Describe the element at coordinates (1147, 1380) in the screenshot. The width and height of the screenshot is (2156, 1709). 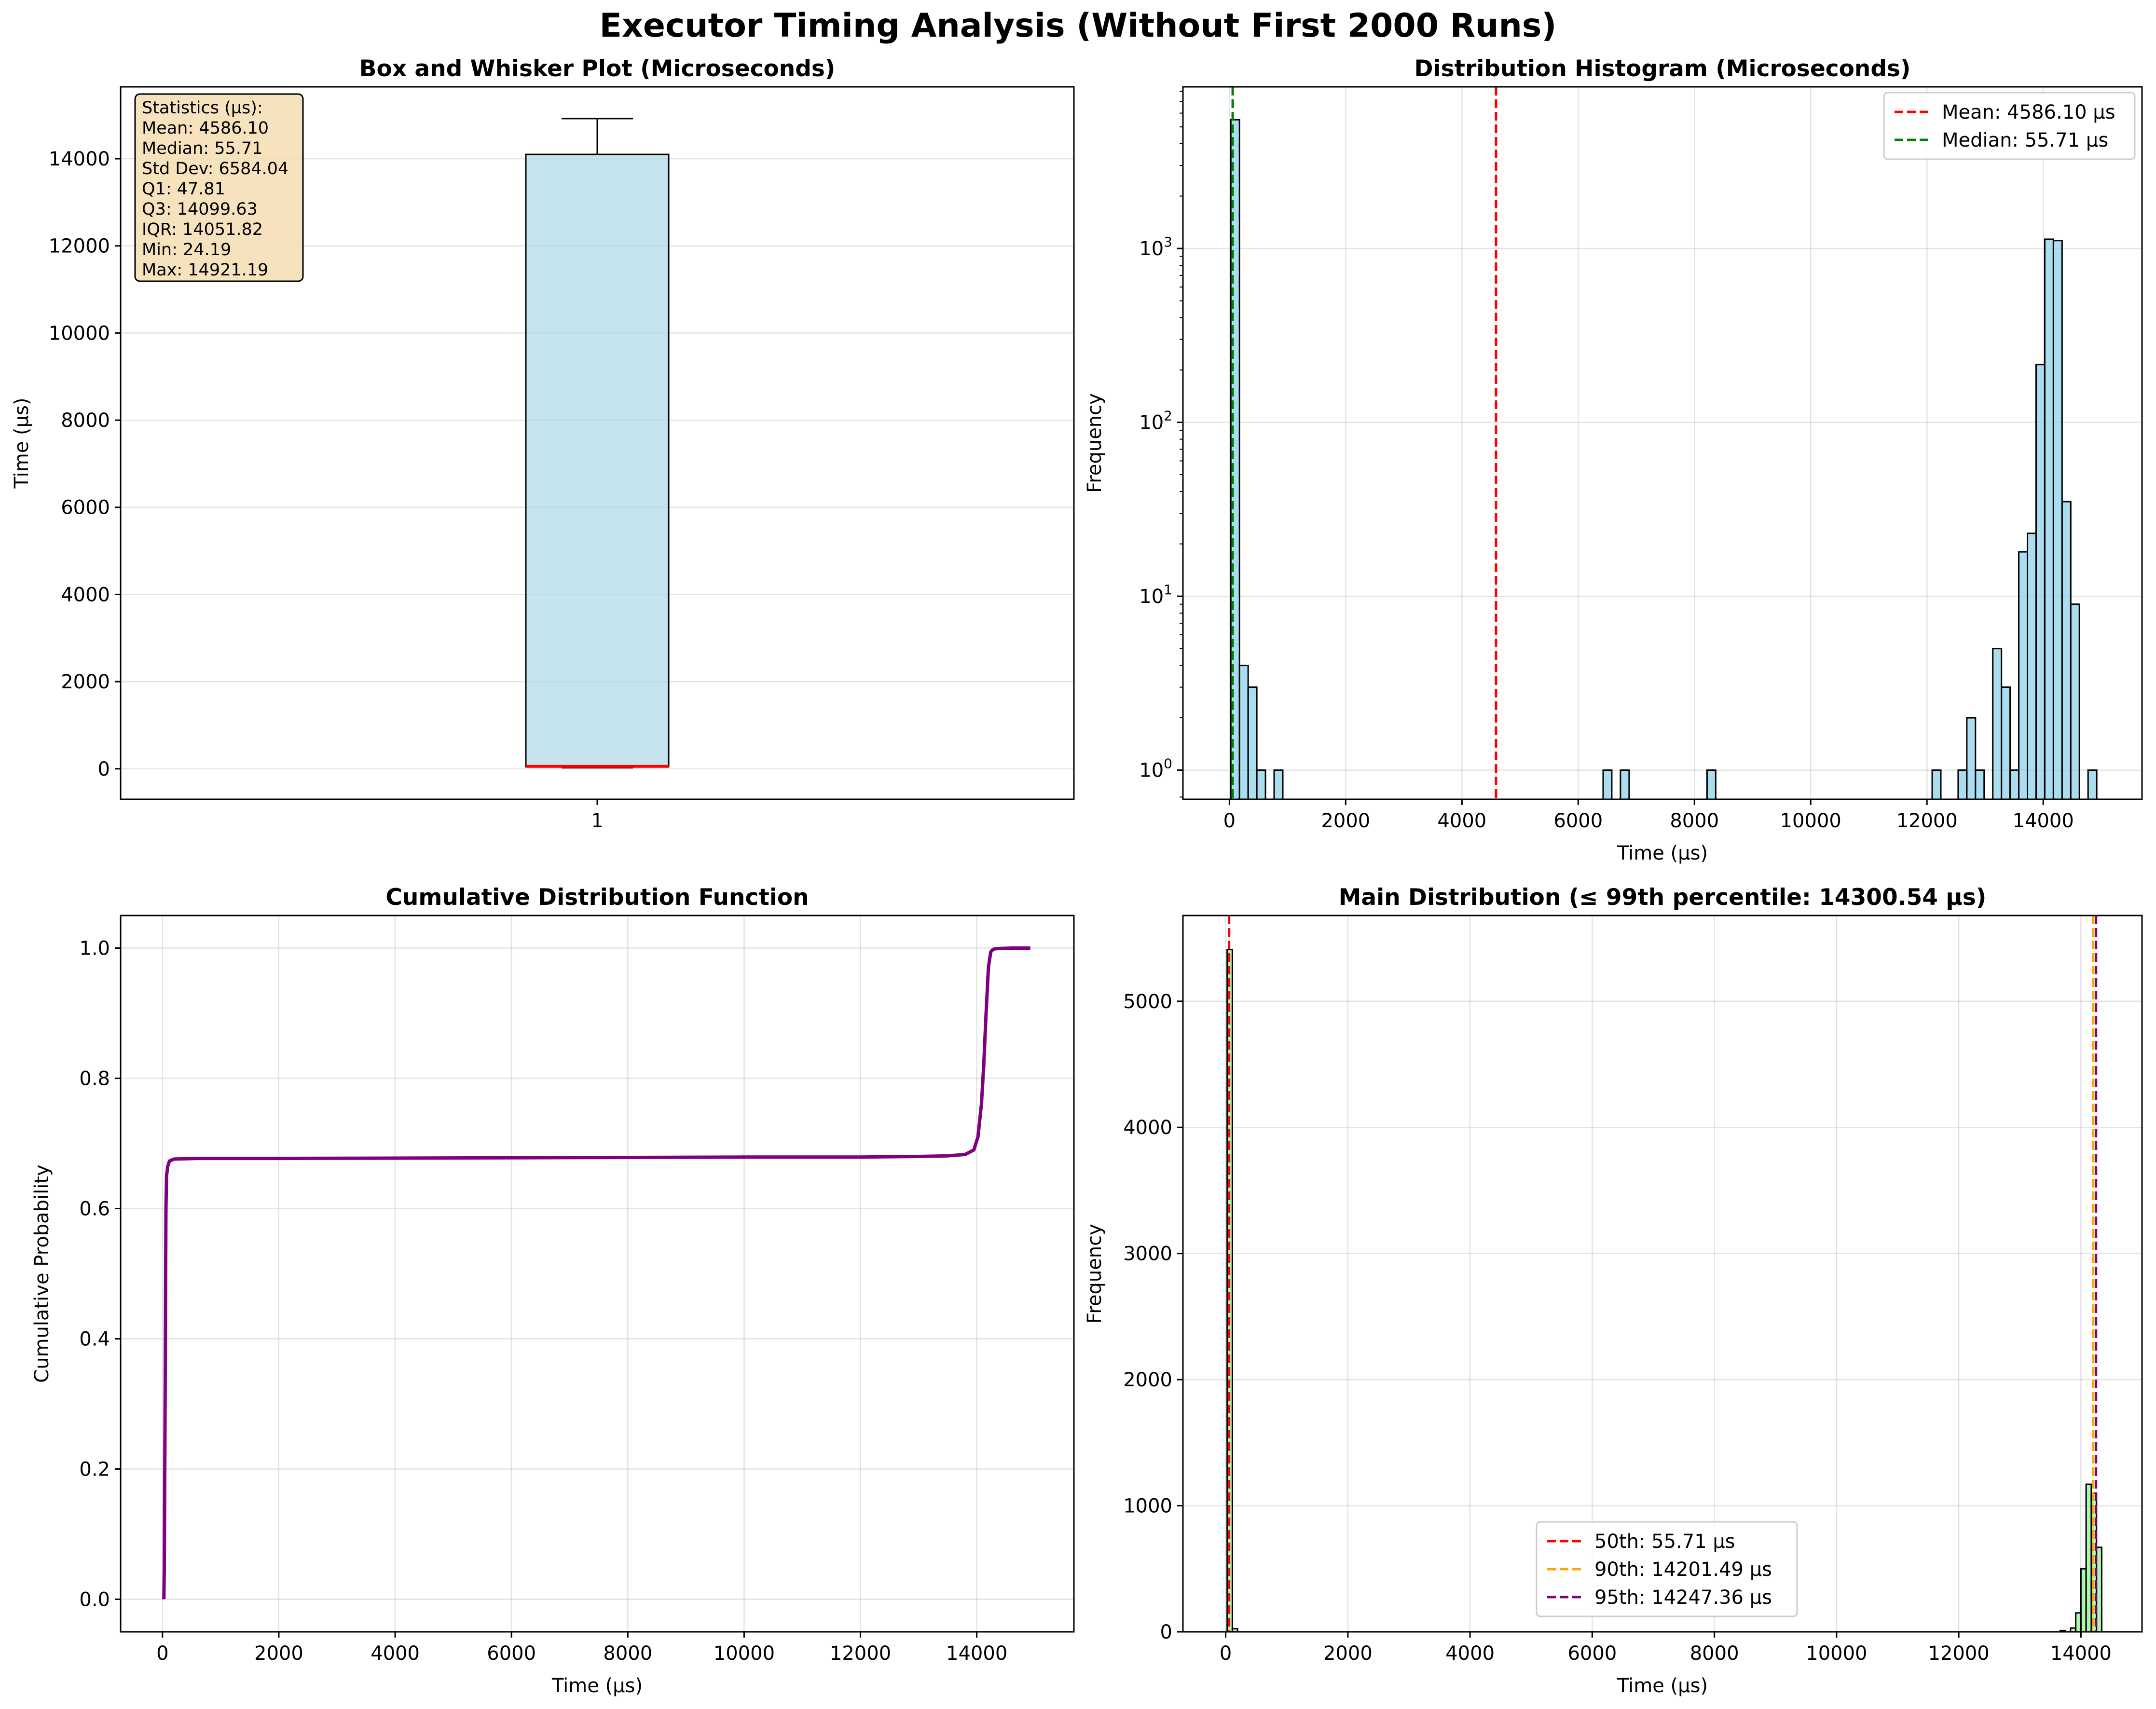
I see `y-tick-label: 2000` at that location.